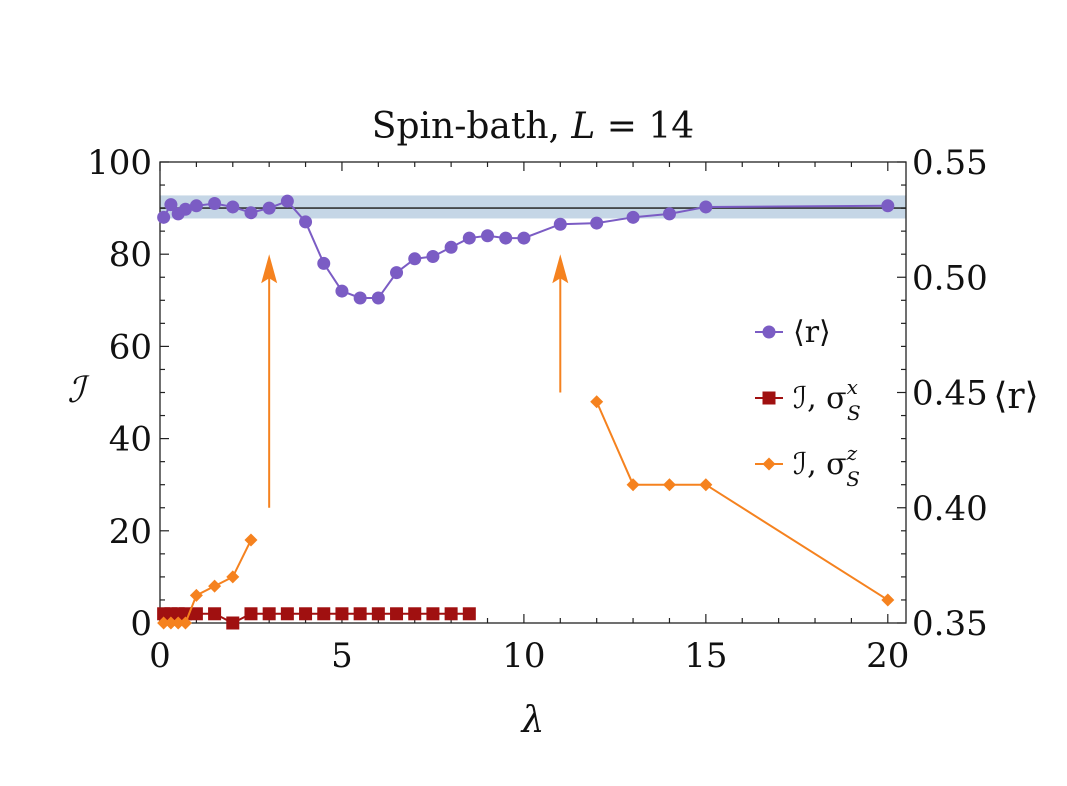 Image resolution: width=1067 pixels, height=786 pixels. Describe the element at coordinates (1015, 396) in the screenshot. I see `y2-axis-label: ⟨r⟩` at that location.